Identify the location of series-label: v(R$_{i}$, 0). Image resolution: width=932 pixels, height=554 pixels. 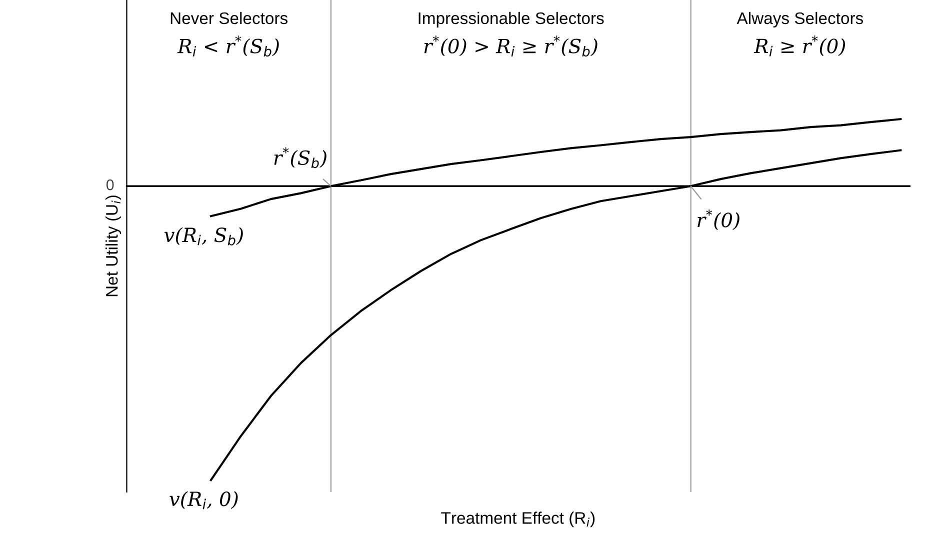
(204, 500).